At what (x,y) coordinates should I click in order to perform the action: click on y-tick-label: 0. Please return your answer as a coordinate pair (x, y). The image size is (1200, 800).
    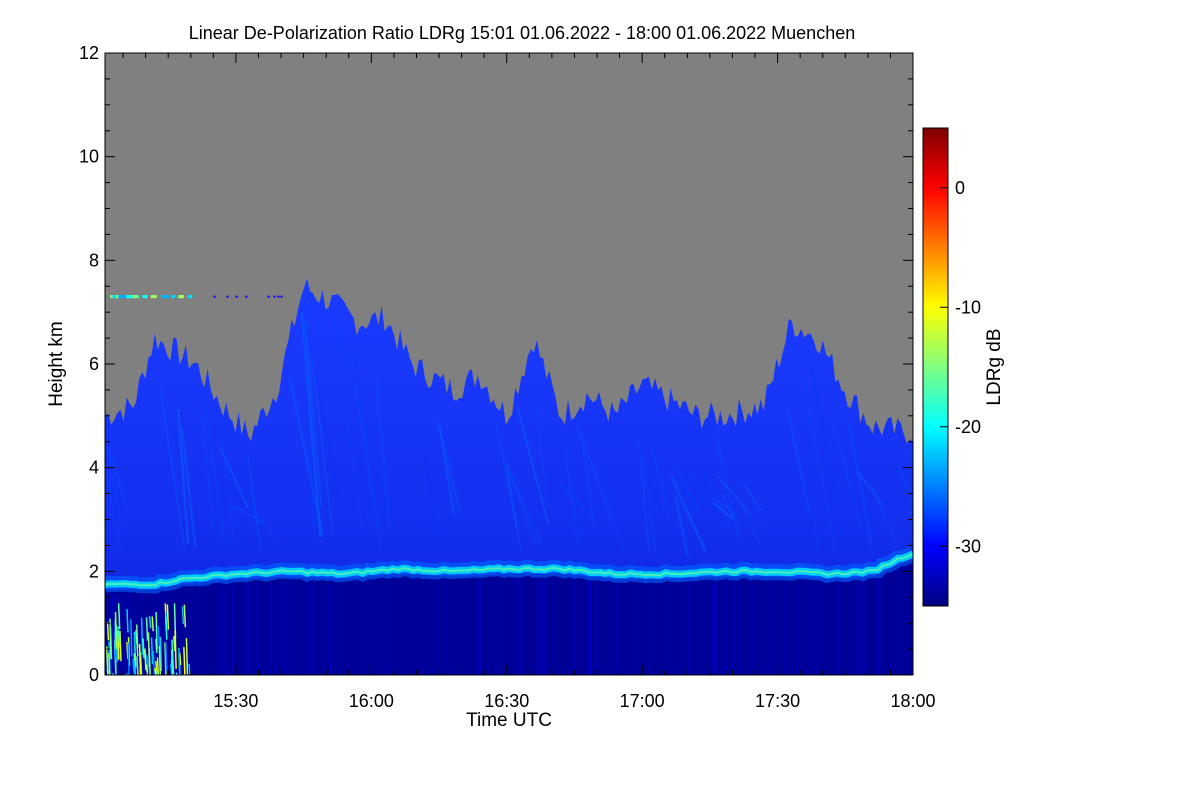
    Looking at the image, I should click on (94, 675).